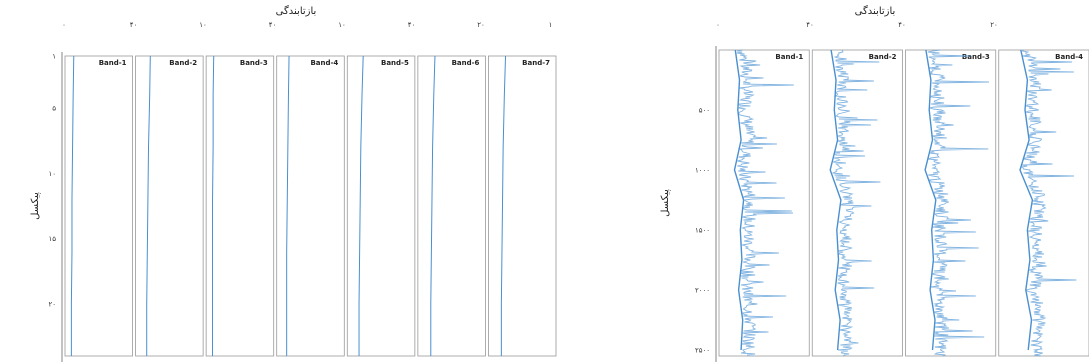 The height and width of the screenshot is (364, 1089). I want to click on band-label: Band-5, so click(395, 63).